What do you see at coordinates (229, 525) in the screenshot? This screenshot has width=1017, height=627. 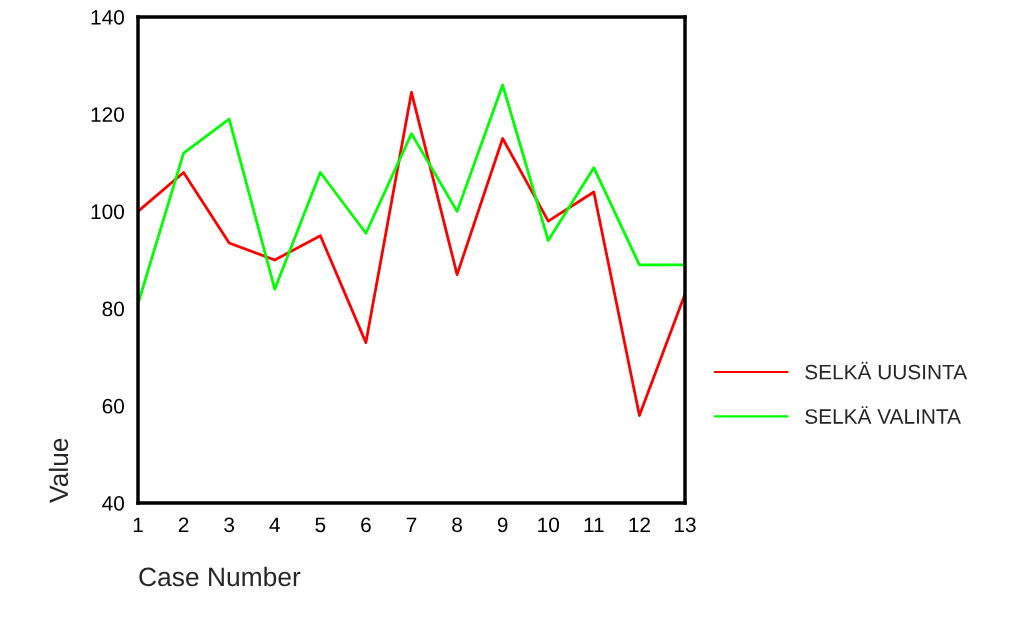 I see `x-tick-label: 3` at bounding box center [229, 525].